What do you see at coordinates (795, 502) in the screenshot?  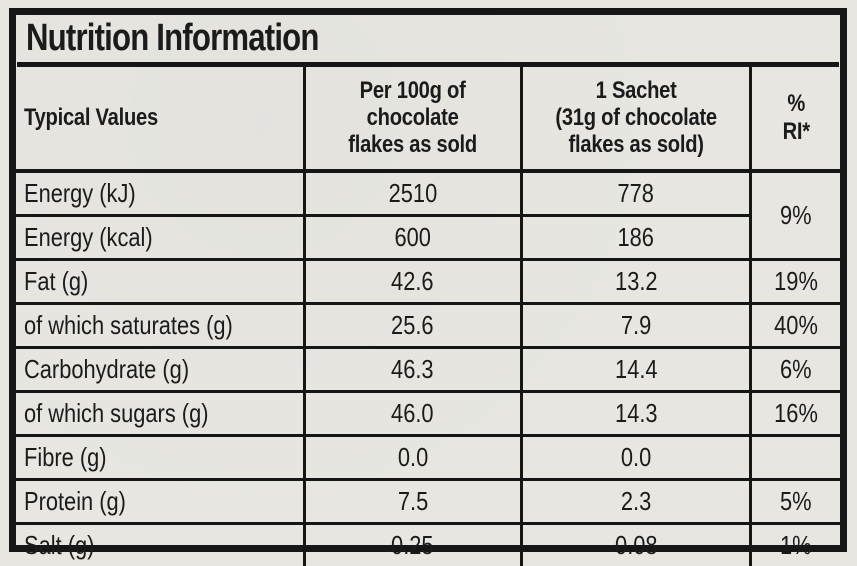 I see `value-percent-ri: 5%` at bounding box center [795, 502].